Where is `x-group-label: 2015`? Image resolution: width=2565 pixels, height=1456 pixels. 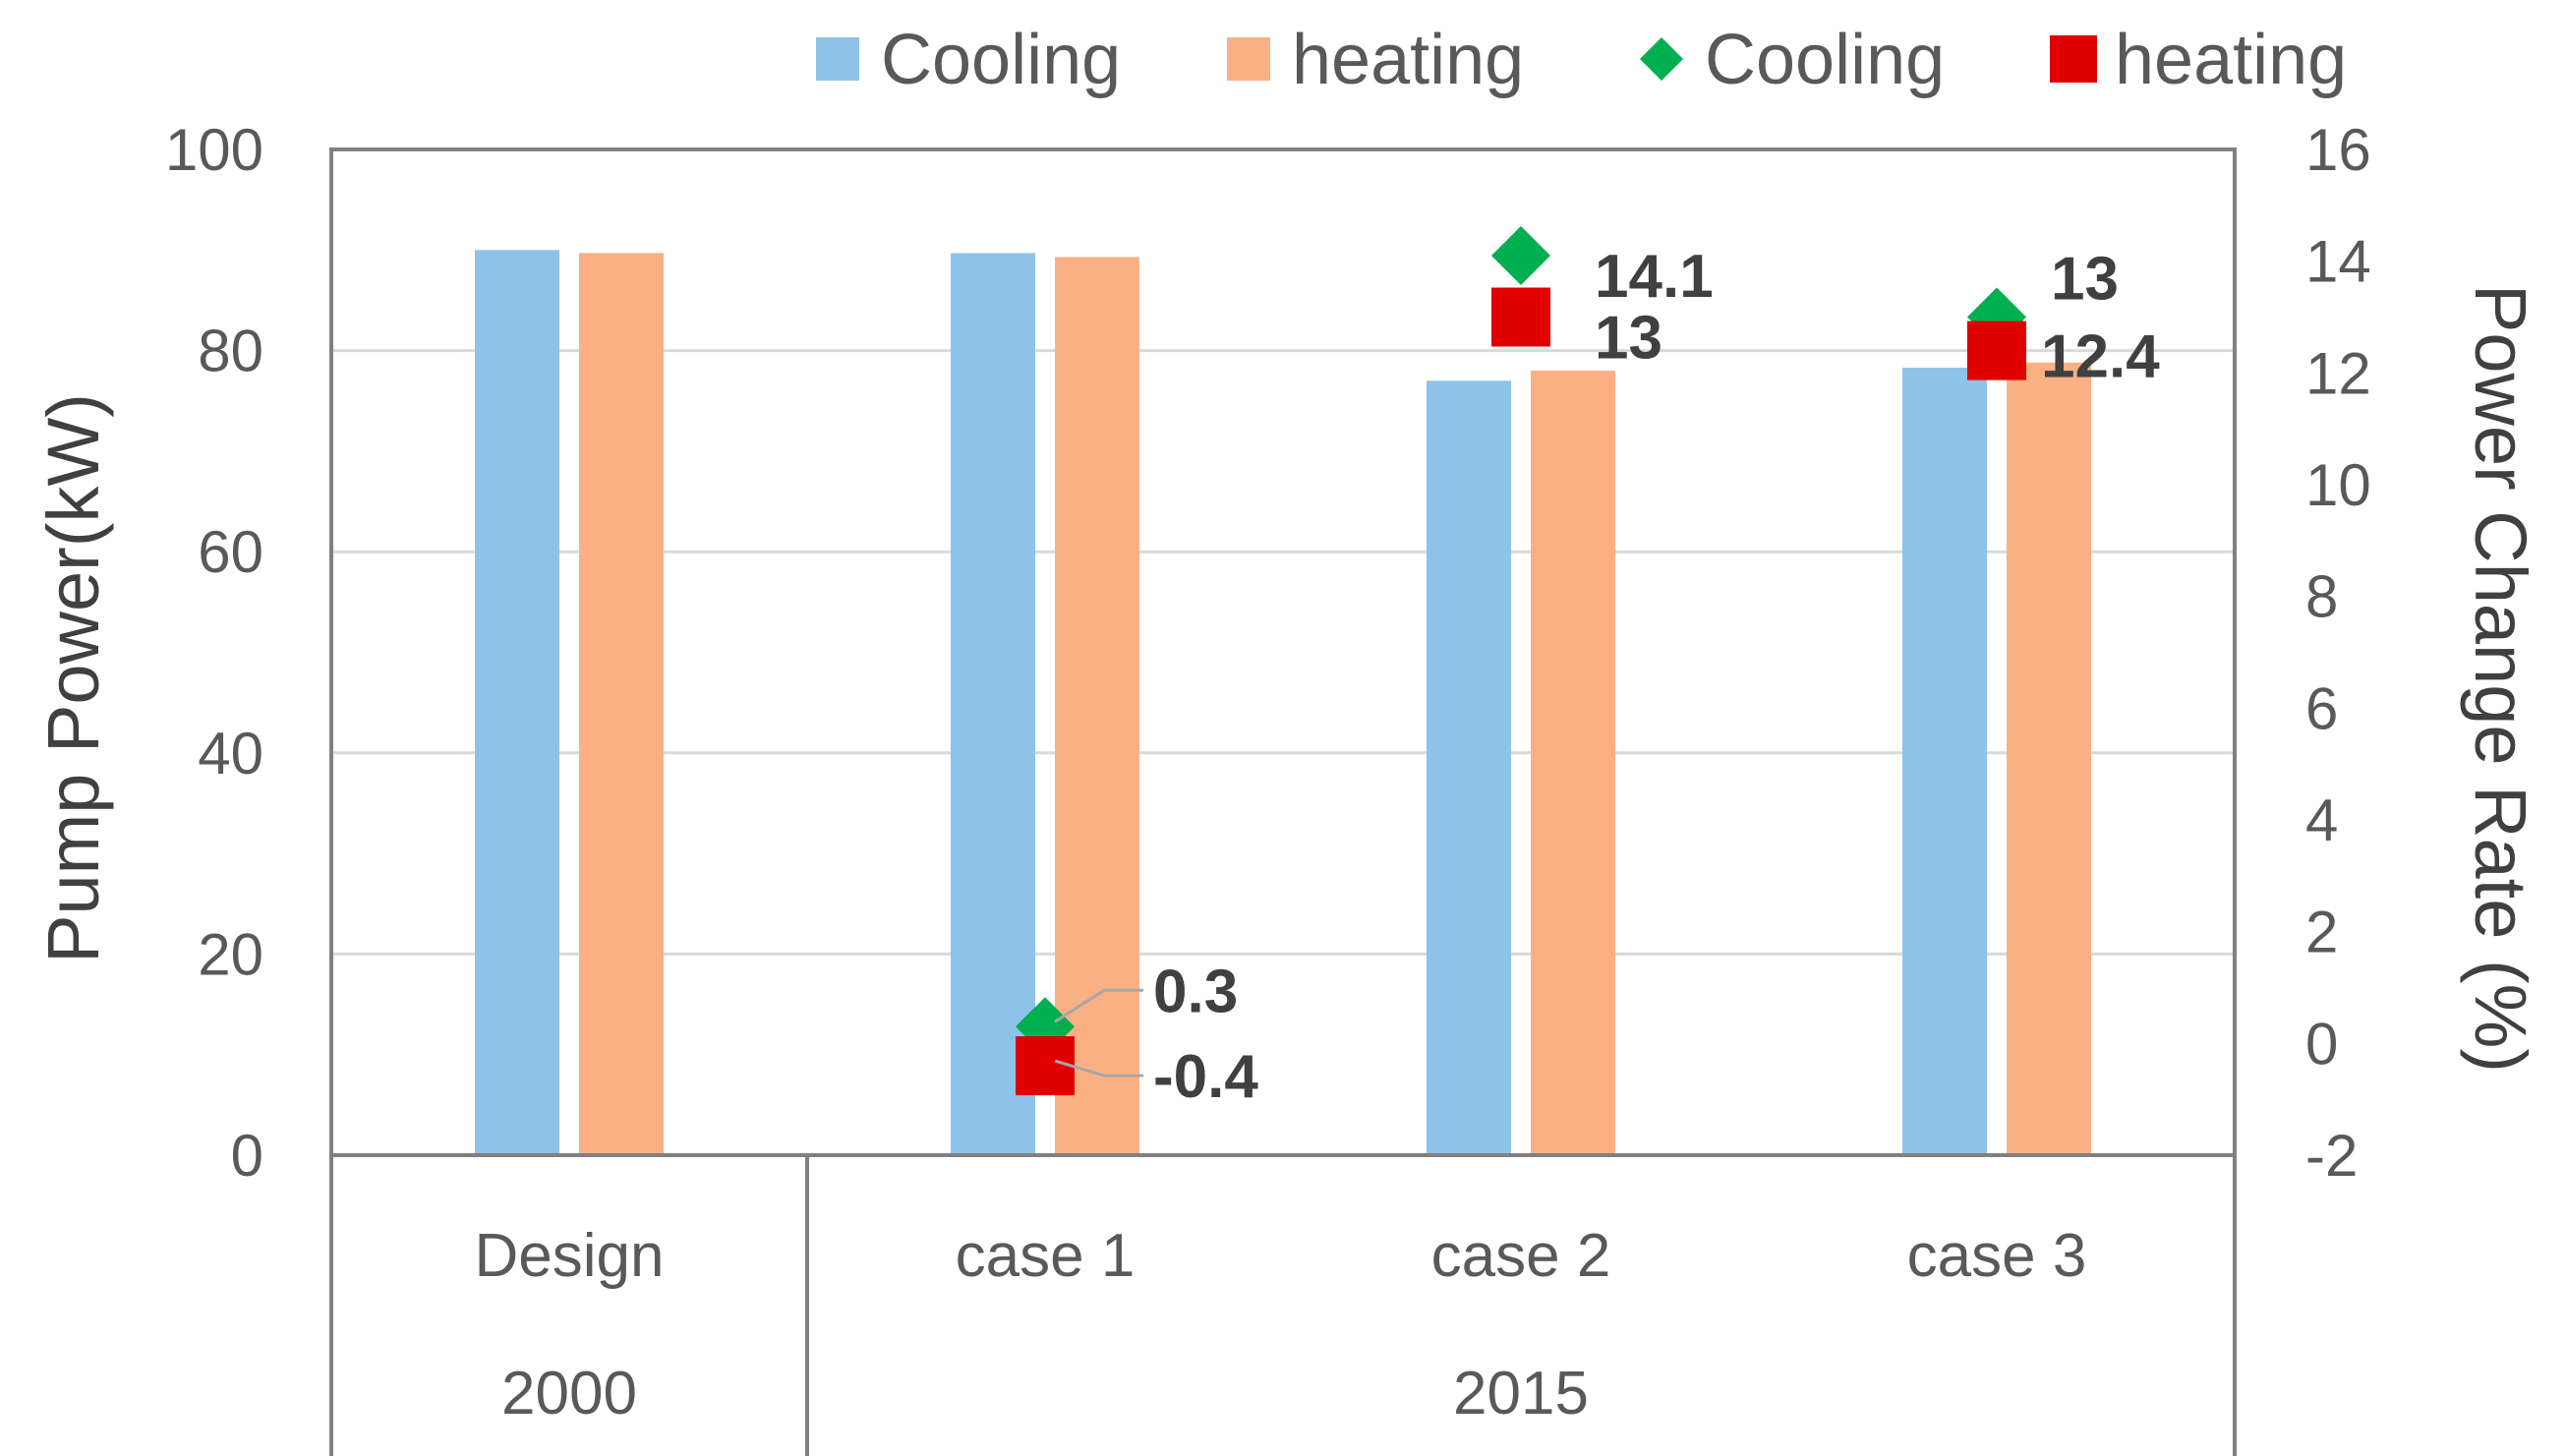
x-group-label: 2015 is located at coordinates (1521, 1393).